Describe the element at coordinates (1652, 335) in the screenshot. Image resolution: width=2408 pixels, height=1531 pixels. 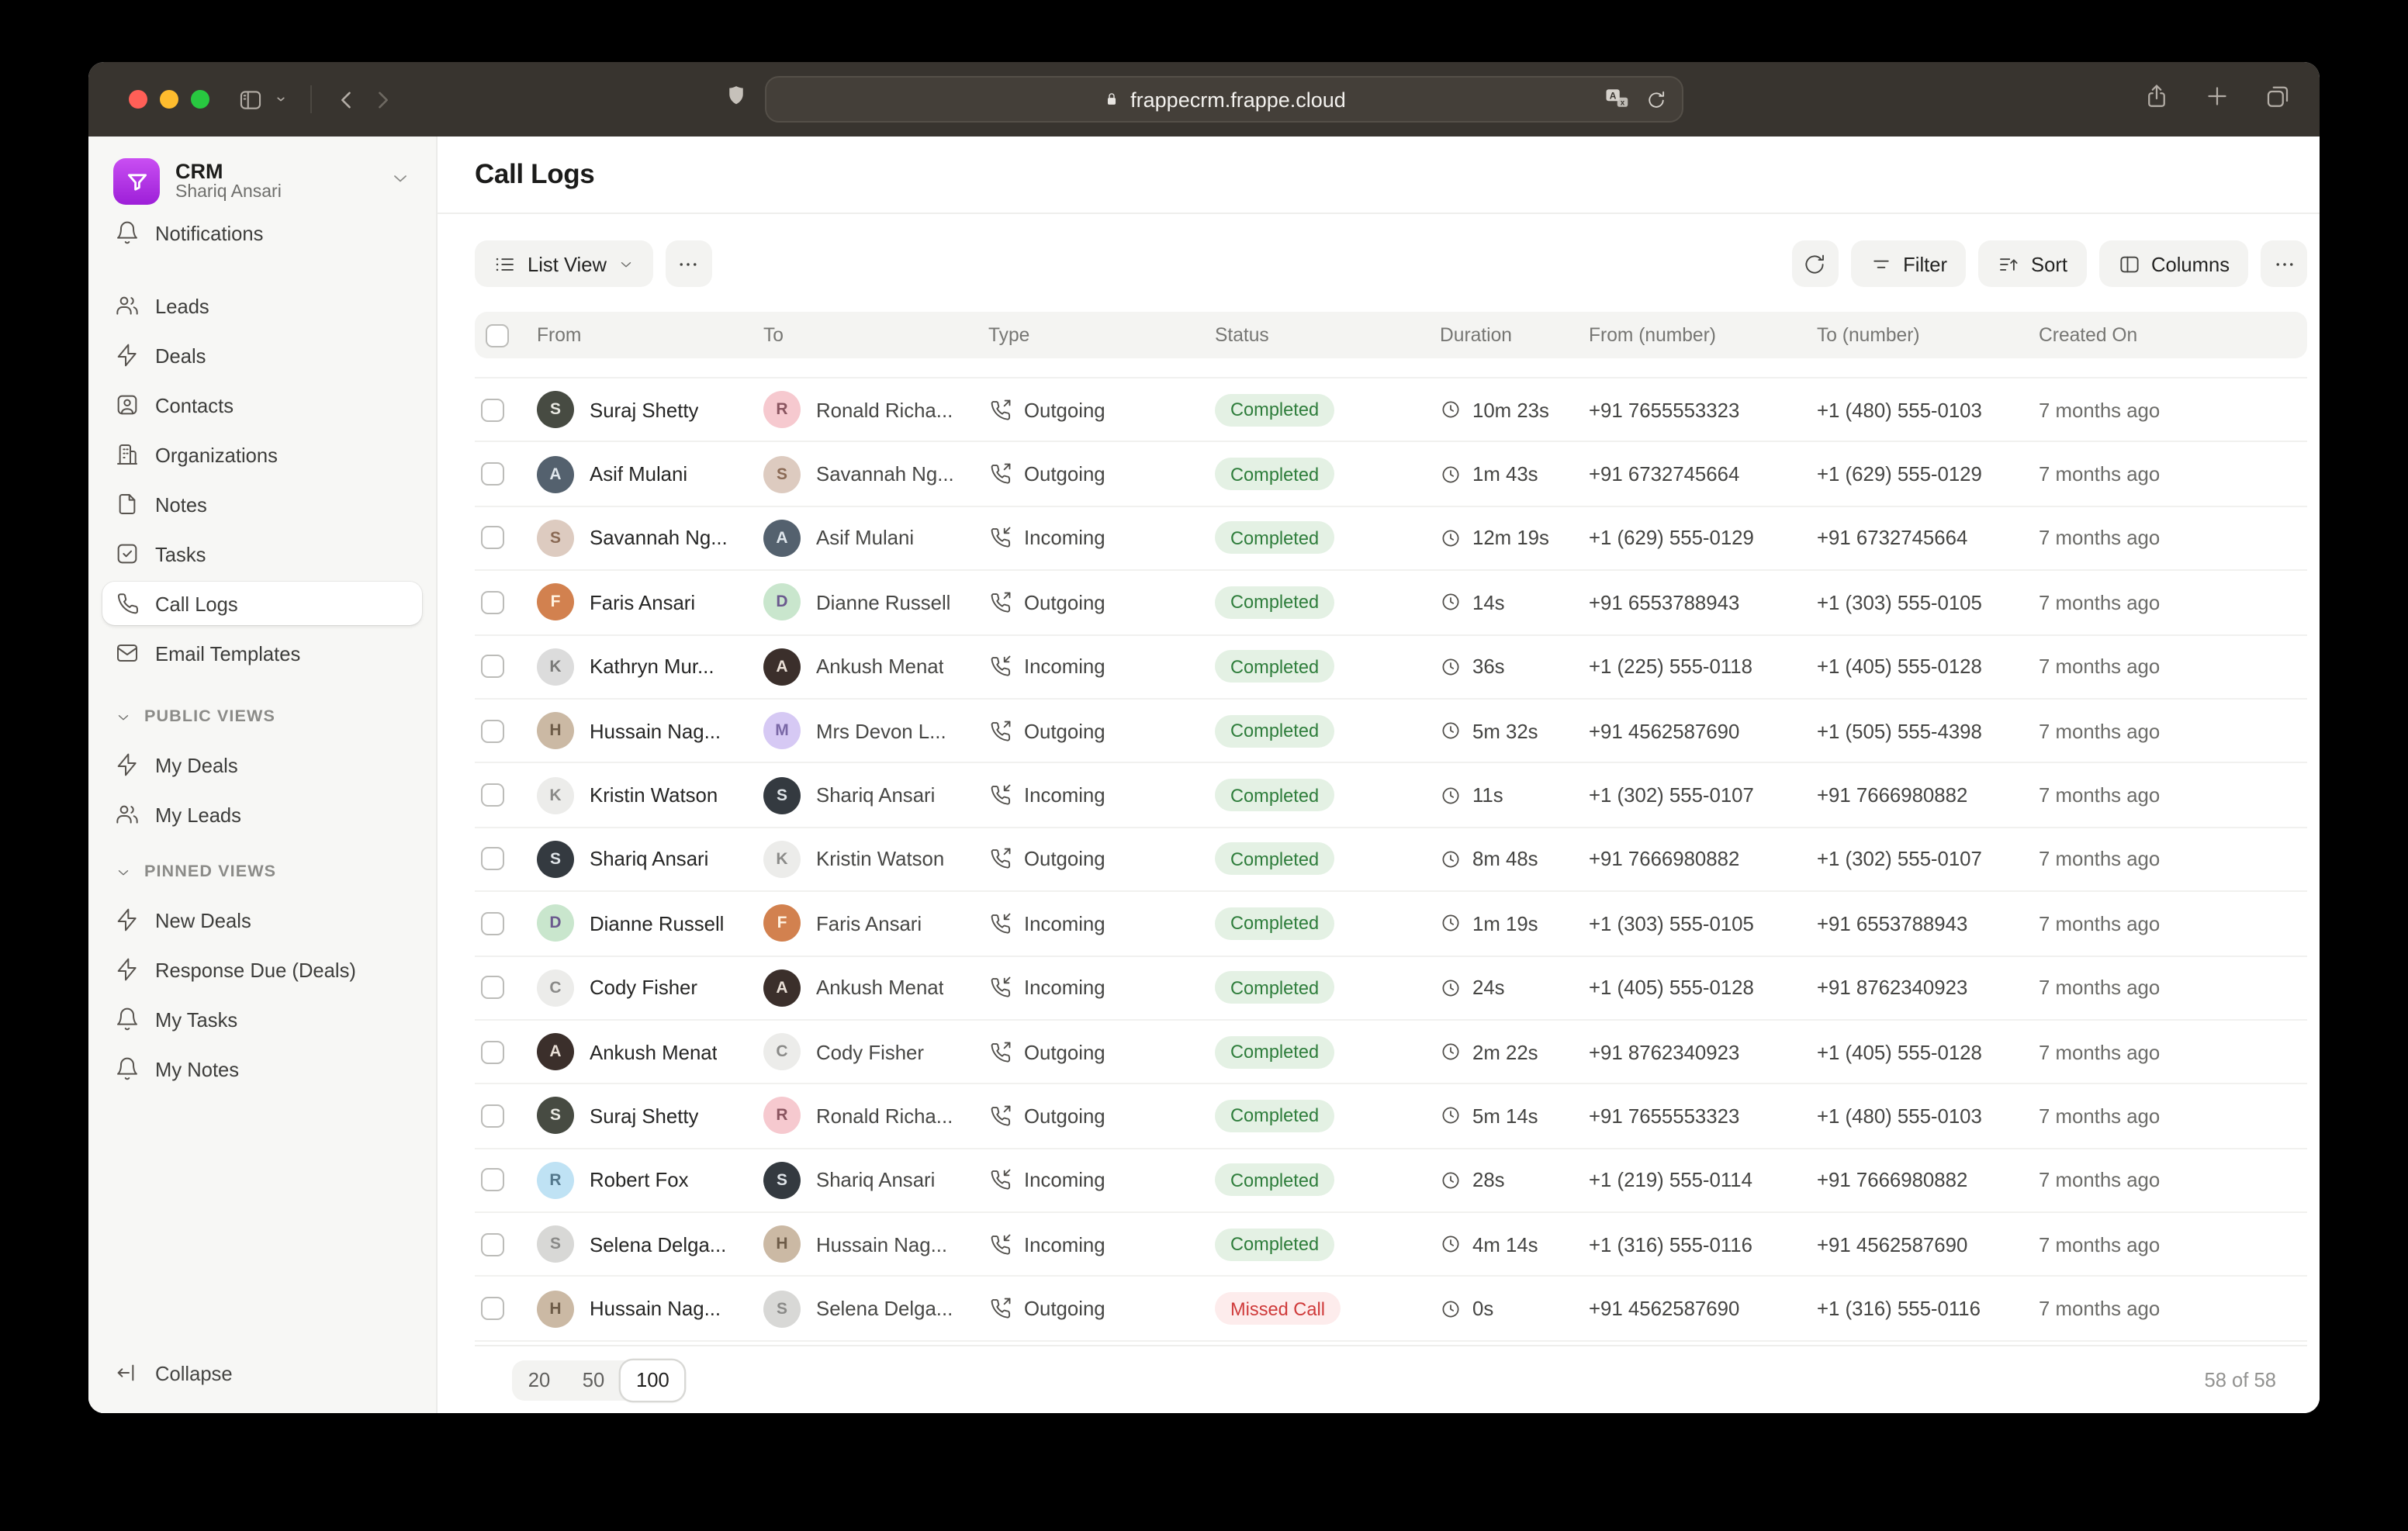
I see `column-header-from-number: From (number)` at that location.